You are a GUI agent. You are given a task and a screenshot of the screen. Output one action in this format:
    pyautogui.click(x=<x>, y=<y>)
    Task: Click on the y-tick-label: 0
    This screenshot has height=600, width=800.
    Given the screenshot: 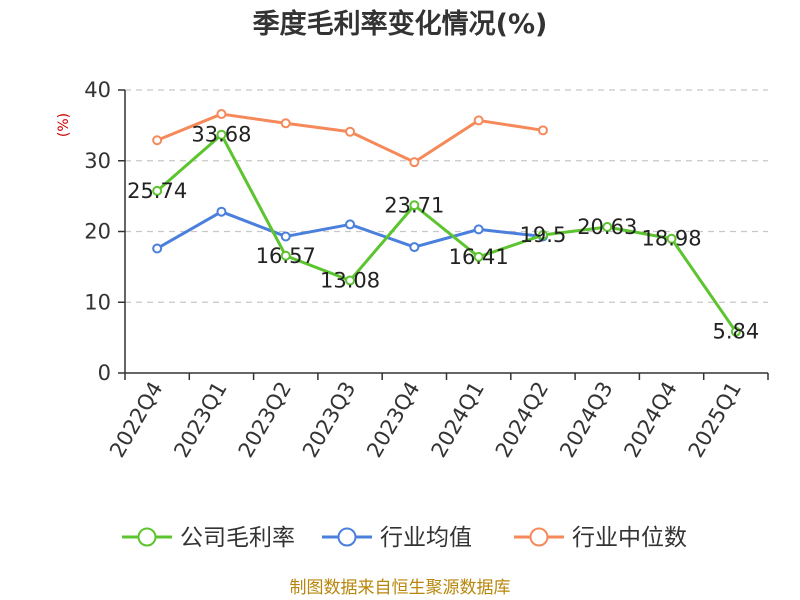 What is the action you would take?
    pyautogui.click(x=104, y=373)
    